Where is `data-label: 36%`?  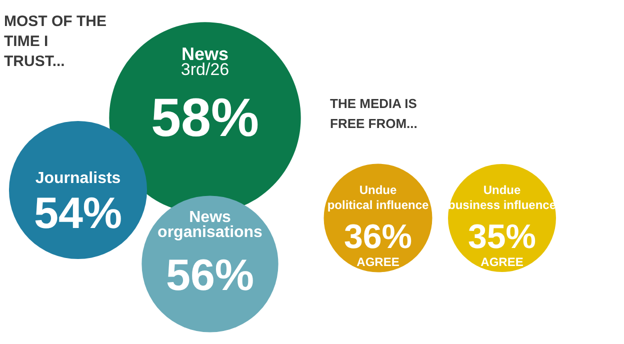
data-label: 36% is located at coordinates (378, 237).